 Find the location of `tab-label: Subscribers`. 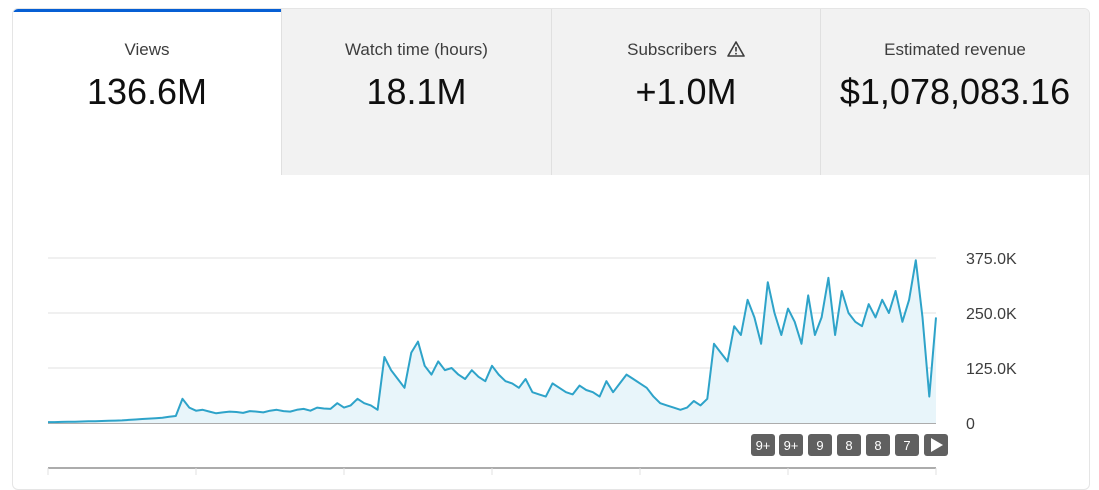

tab-label: Subscribers is located at coordinates (672, 49).